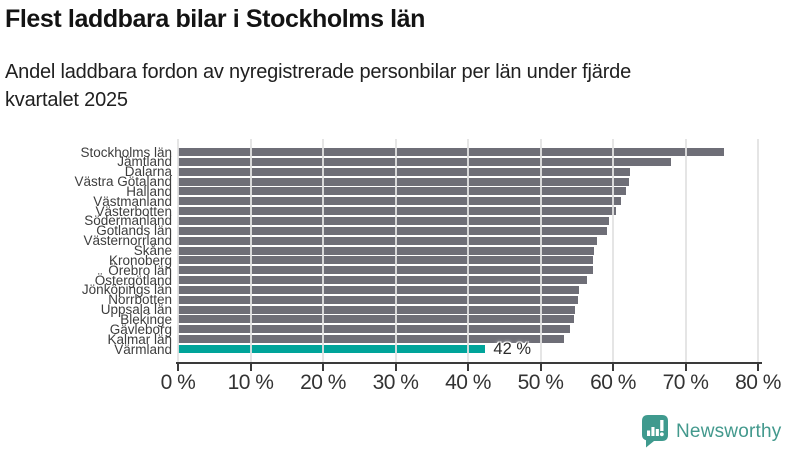 This screenshot has height=450, width=800. What do you see at coordinates (323, 382) in the screenshot?
I see `axis-tick-label: 20 %` at bounding box center [323, 382].